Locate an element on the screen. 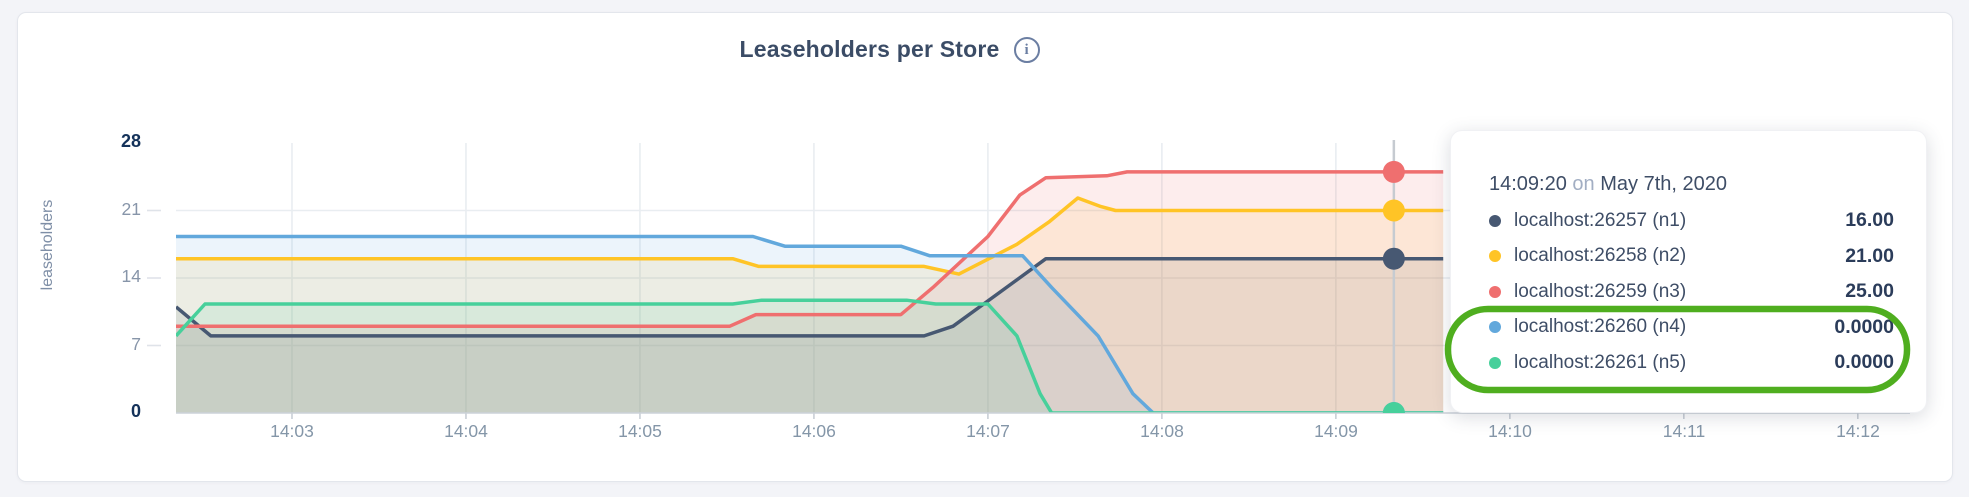 The image size is (1969, 497). x-tick-label: 14:11 is located at coordinates (1684, 431).